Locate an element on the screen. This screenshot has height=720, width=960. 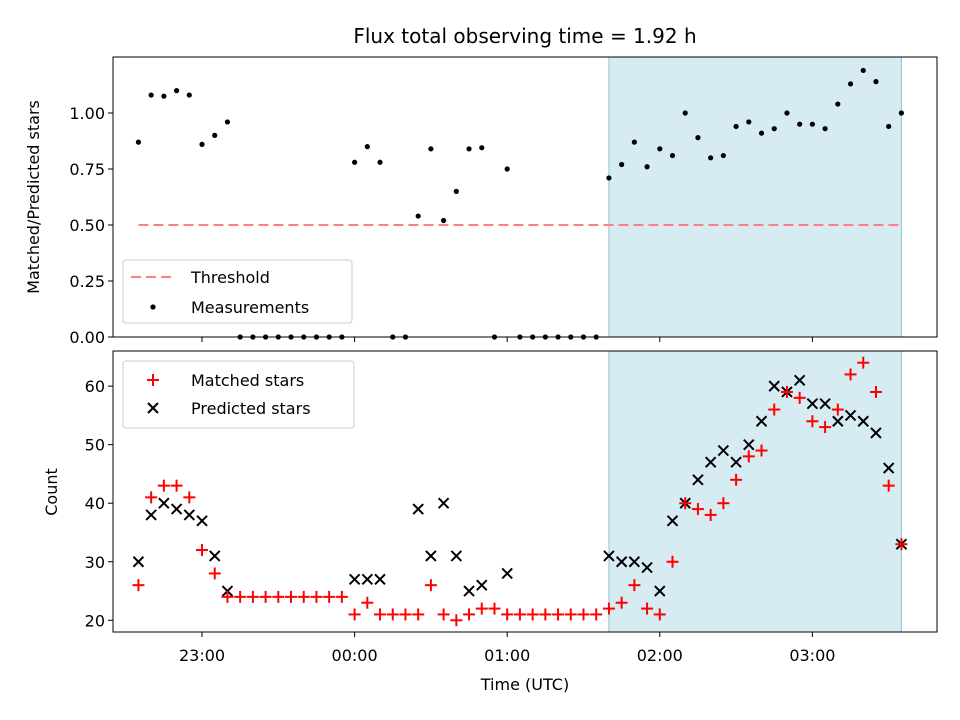
legend-predicted-label: Predicted stars is located at coordinates (251, 408).